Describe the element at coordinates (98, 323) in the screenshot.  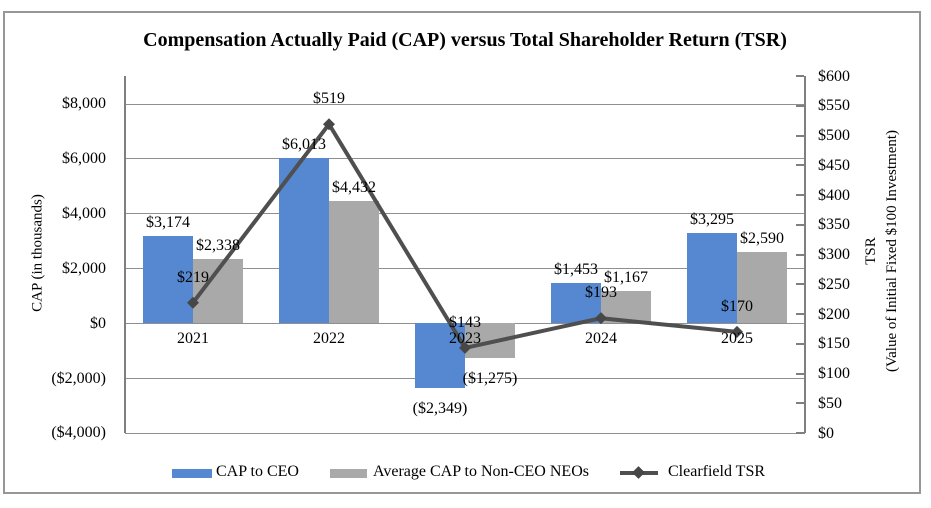
I see `left-axis-tick-label: $0` at that location.